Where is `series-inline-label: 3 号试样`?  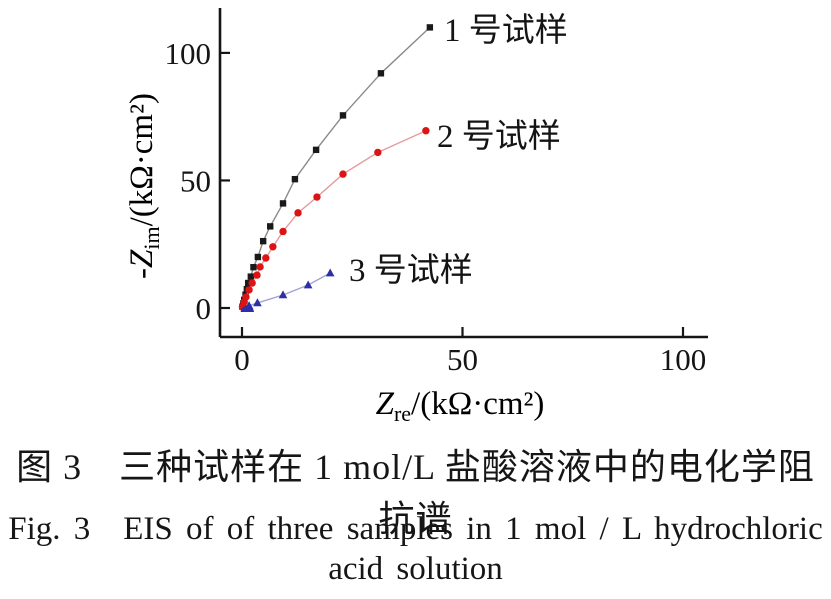
series-inline-label: 3 号试样 is located at coordinates (411, 270).